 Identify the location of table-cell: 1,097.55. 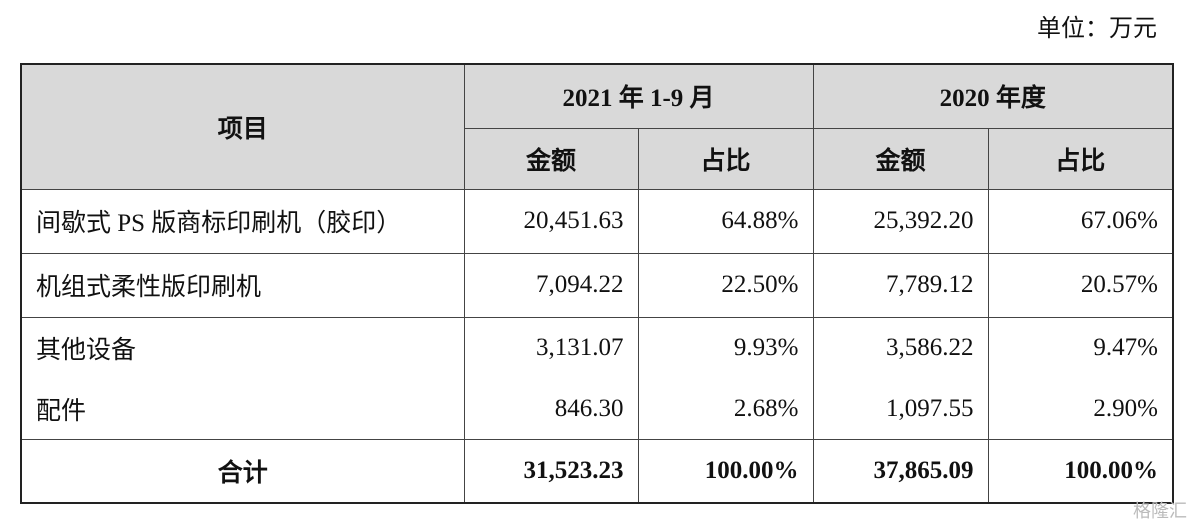
(900, 409).